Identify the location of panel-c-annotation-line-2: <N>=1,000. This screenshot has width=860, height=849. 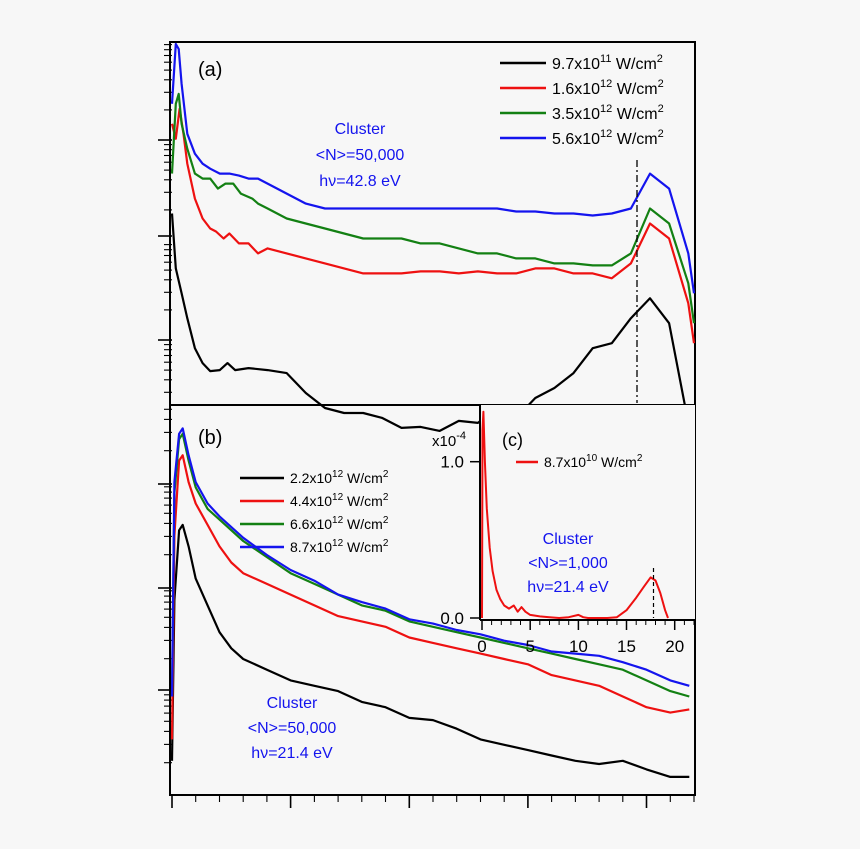
(568, 563).